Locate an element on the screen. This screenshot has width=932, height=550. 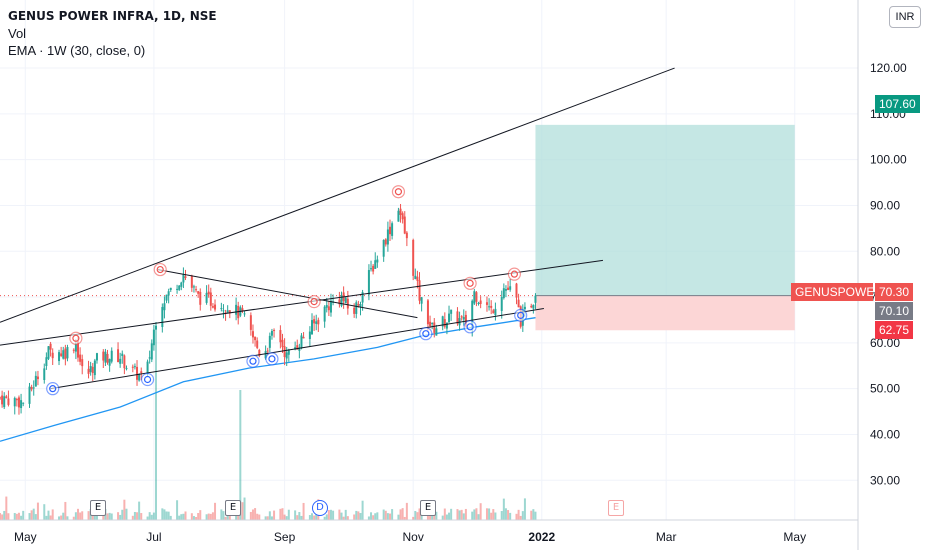
dividend-event-icon: D is located at coordinates (320, 508).